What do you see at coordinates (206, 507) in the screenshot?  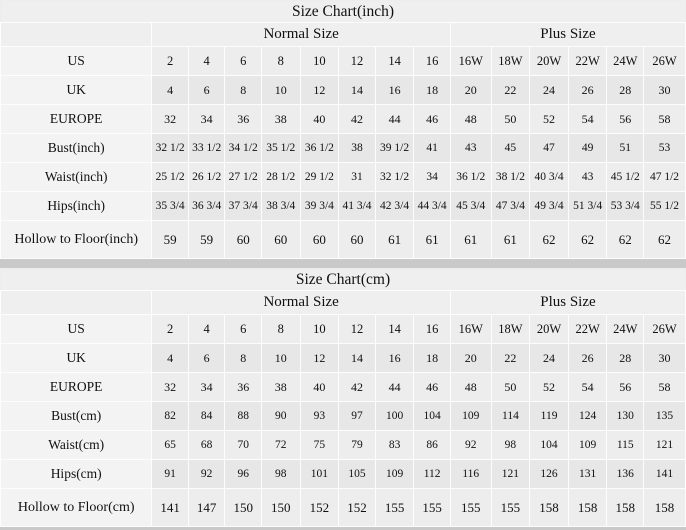 I see `cell-hollow-to-floor-cm-1: 147` at bounding box center [206, 507].